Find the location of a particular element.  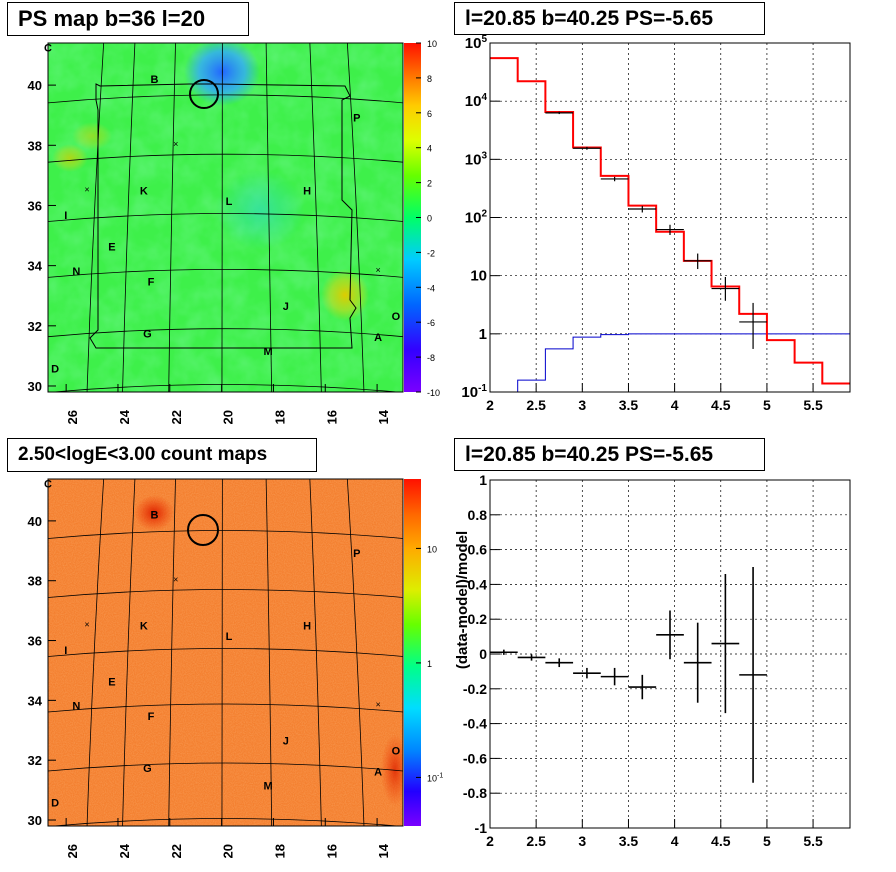

region-label-h: H is located at coordinates (307, 627).